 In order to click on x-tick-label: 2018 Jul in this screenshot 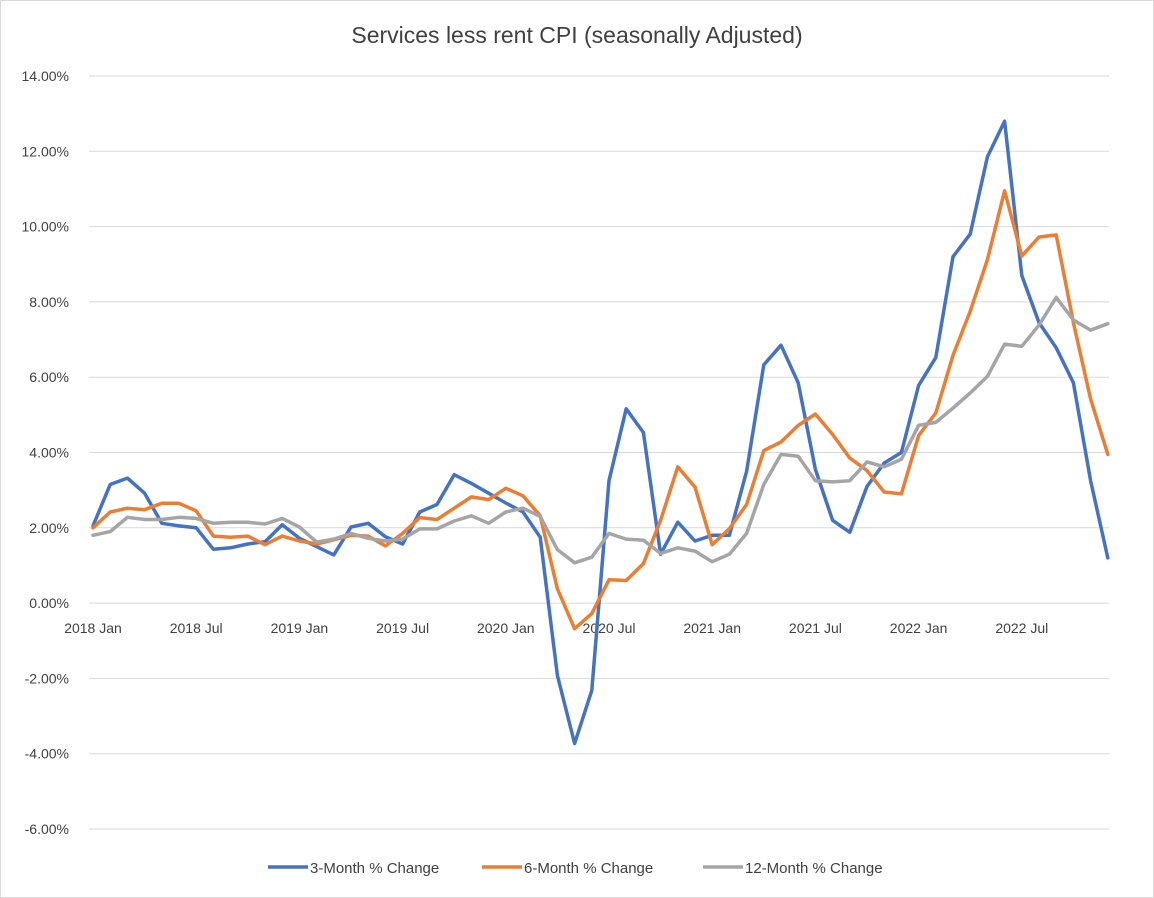, I will do `click(196, 628)`.